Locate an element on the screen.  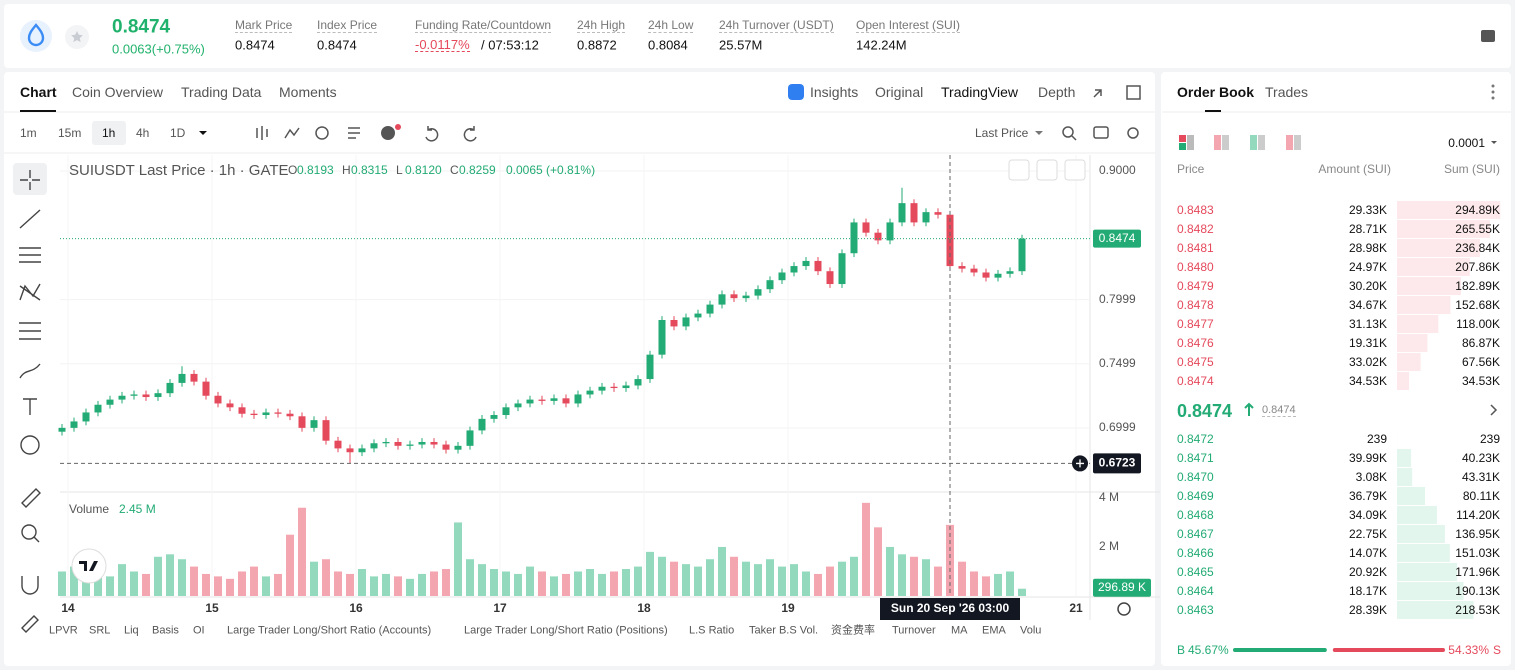
ohlc-value: 0.8315 is located at coordinates (369, 170).